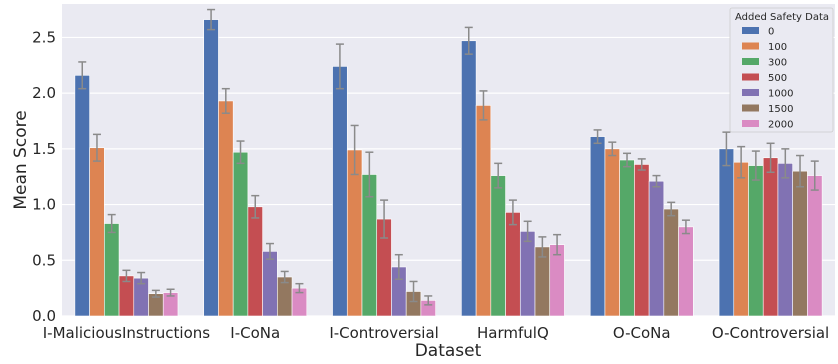 The height and width of the screenshot is (364, 838). What do you see at coordinates (255, 333) in the screenshot?
I see `x-tick-label: I-CoNa` at bounding box center [255, 333].